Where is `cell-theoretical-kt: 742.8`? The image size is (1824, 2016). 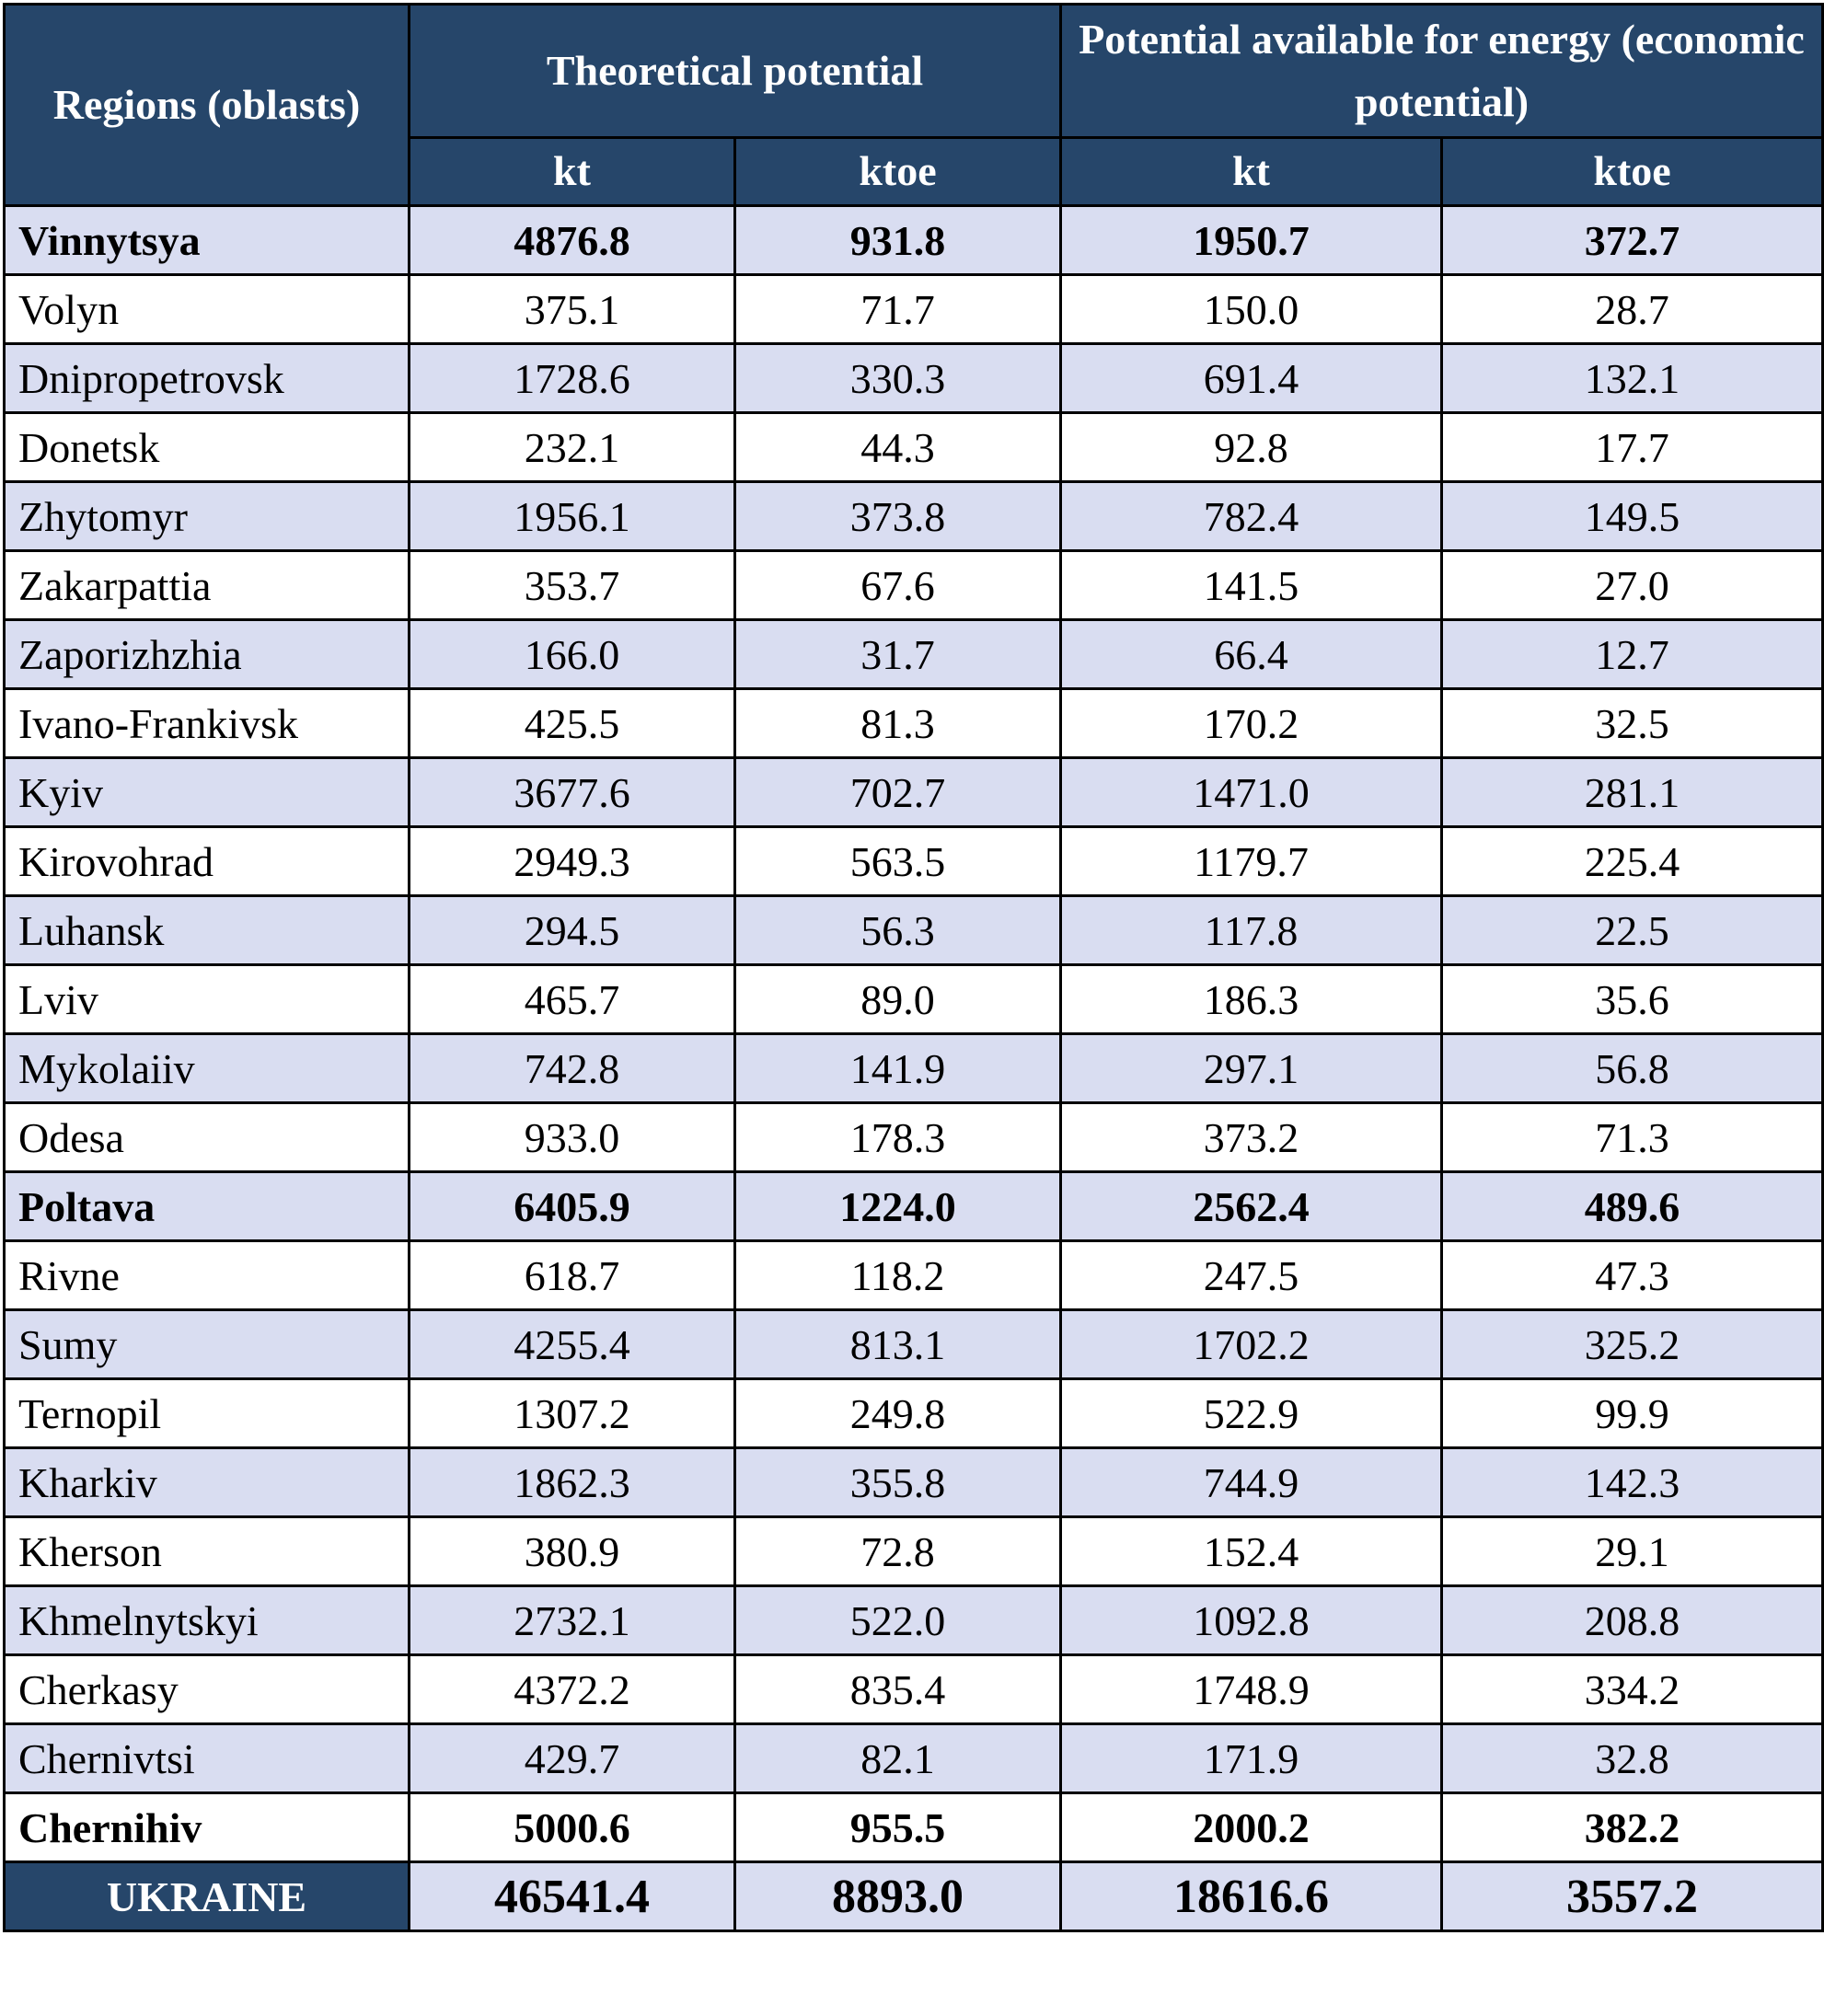 cell-theoretical-kt: 742.8 is located at coordinates (572, 1068).